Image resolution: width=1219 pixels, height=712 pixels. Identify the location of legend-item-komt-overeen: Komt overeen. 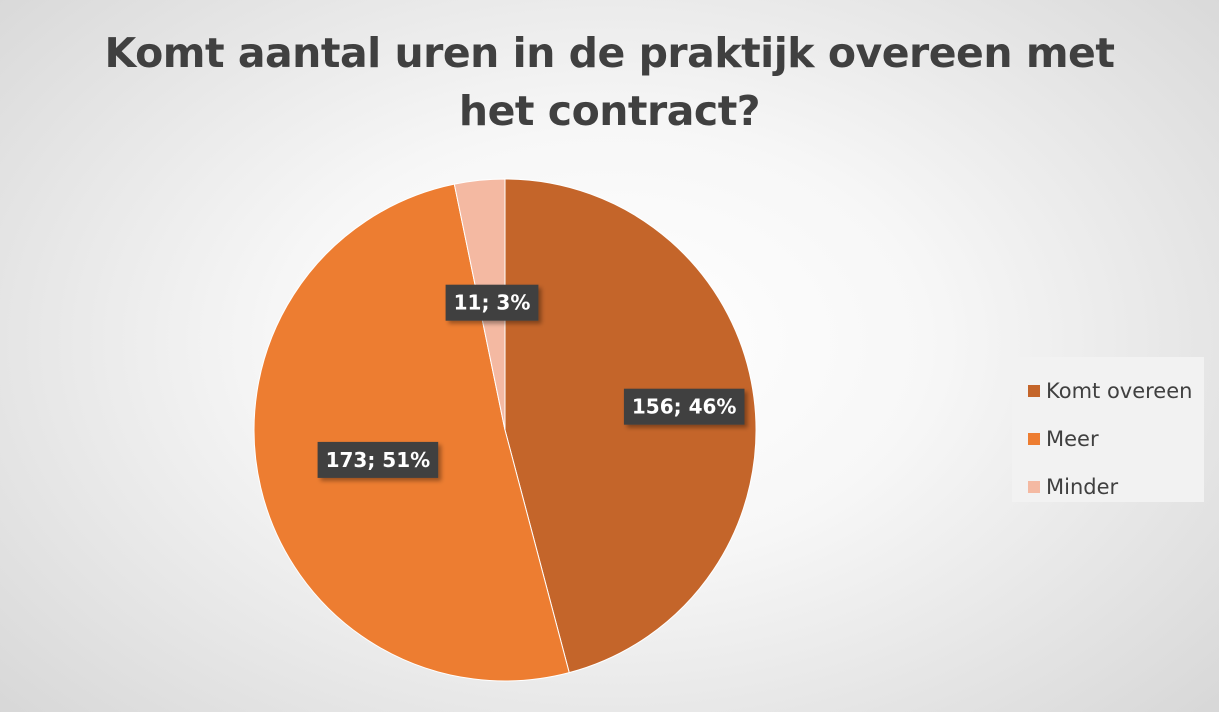
(1108, 391).